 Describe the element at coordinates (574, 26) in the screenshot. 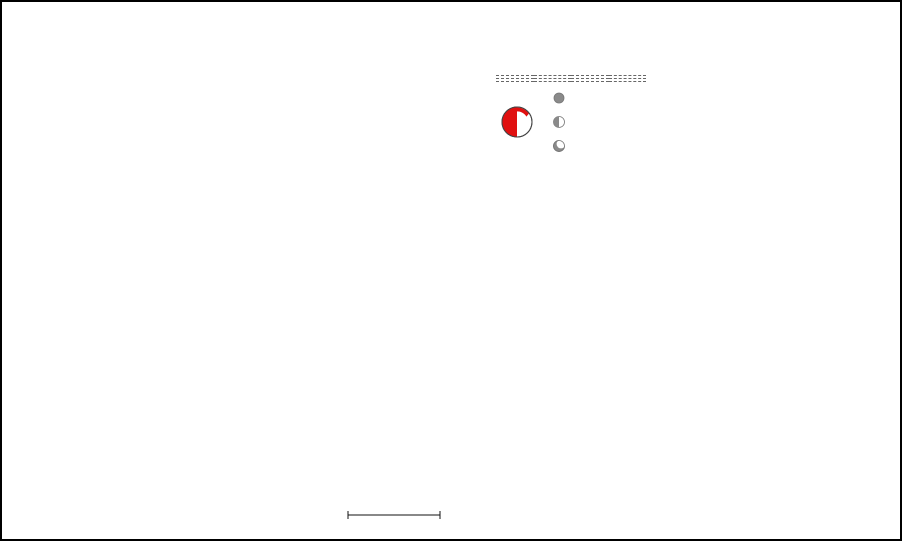

I see `location-line` at that location.